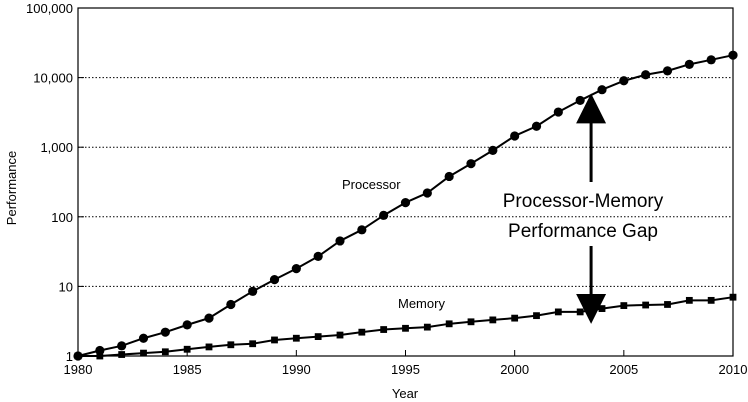 Image resolution: width=748 pixels, height=402 pixels. Describe the element at coordinates (296, 269) in the screenshot. I see `processor-point-1990` at that location.